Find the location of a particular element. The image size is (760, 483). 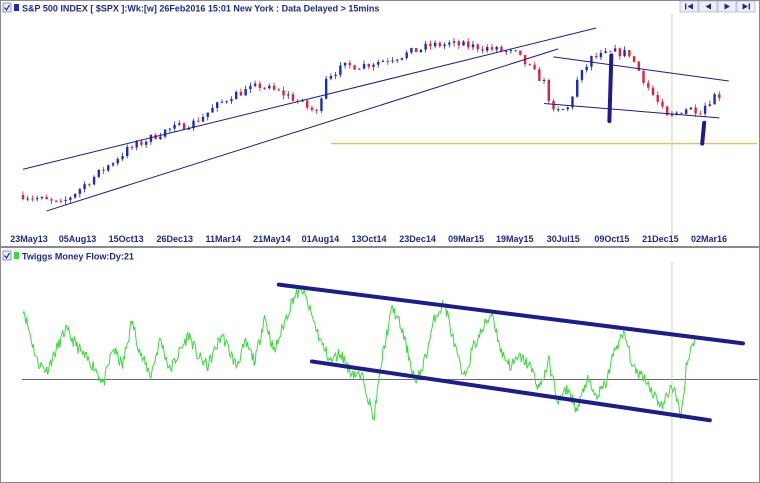

trend-line-recent-lower is located at coordinates (632, 110).